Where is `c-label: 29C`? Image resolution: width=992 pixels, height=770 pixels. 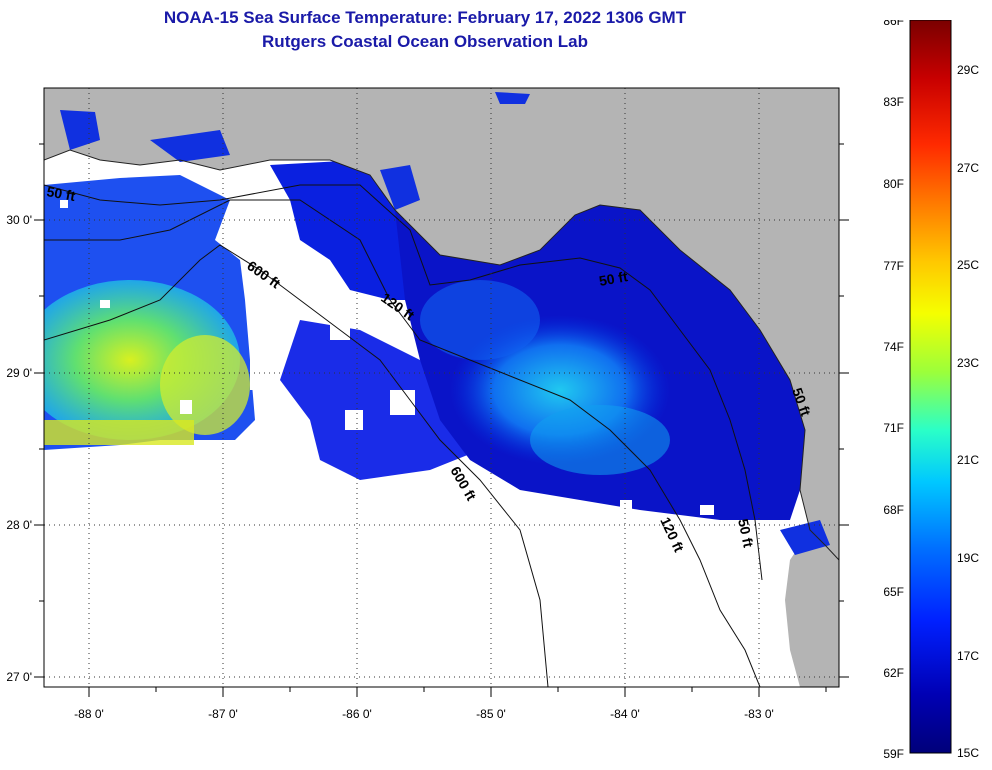
c-label: 29C is located at coordinates (968, 70).